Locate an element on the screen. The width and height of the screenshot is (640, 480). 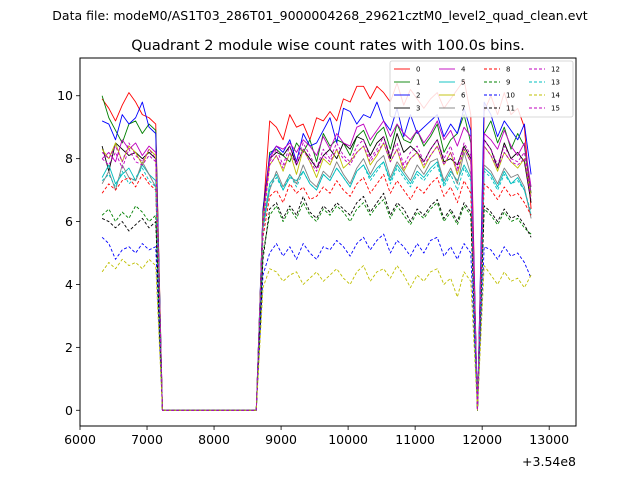
y-tick-label: 10 is located at coordinates (65, 95).